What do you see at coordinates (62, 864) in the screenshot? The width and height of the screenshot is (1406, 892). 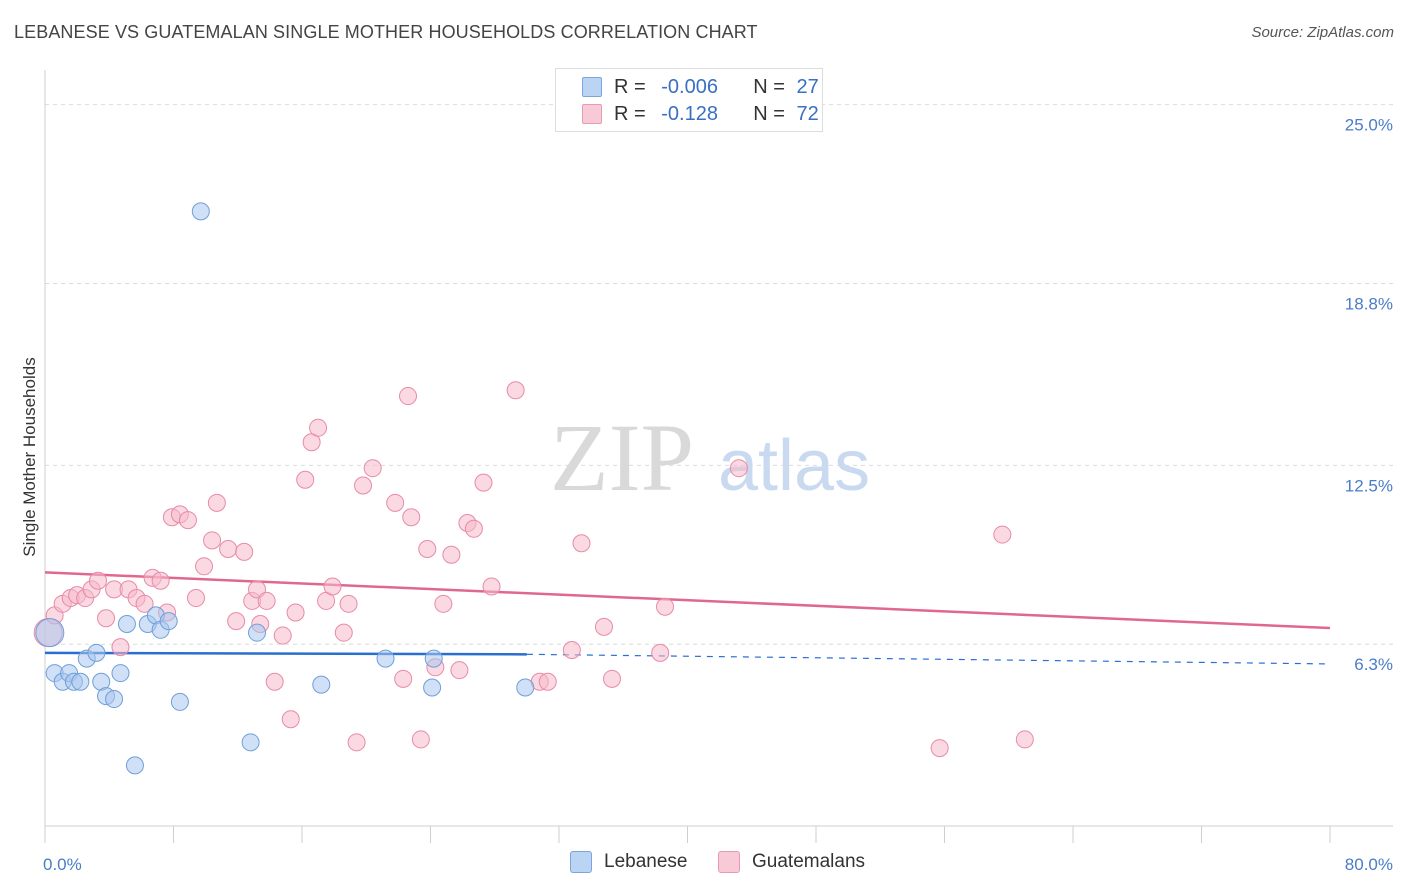 I see `x-tick-label: 0.0%` at bounding box center [62, 864].